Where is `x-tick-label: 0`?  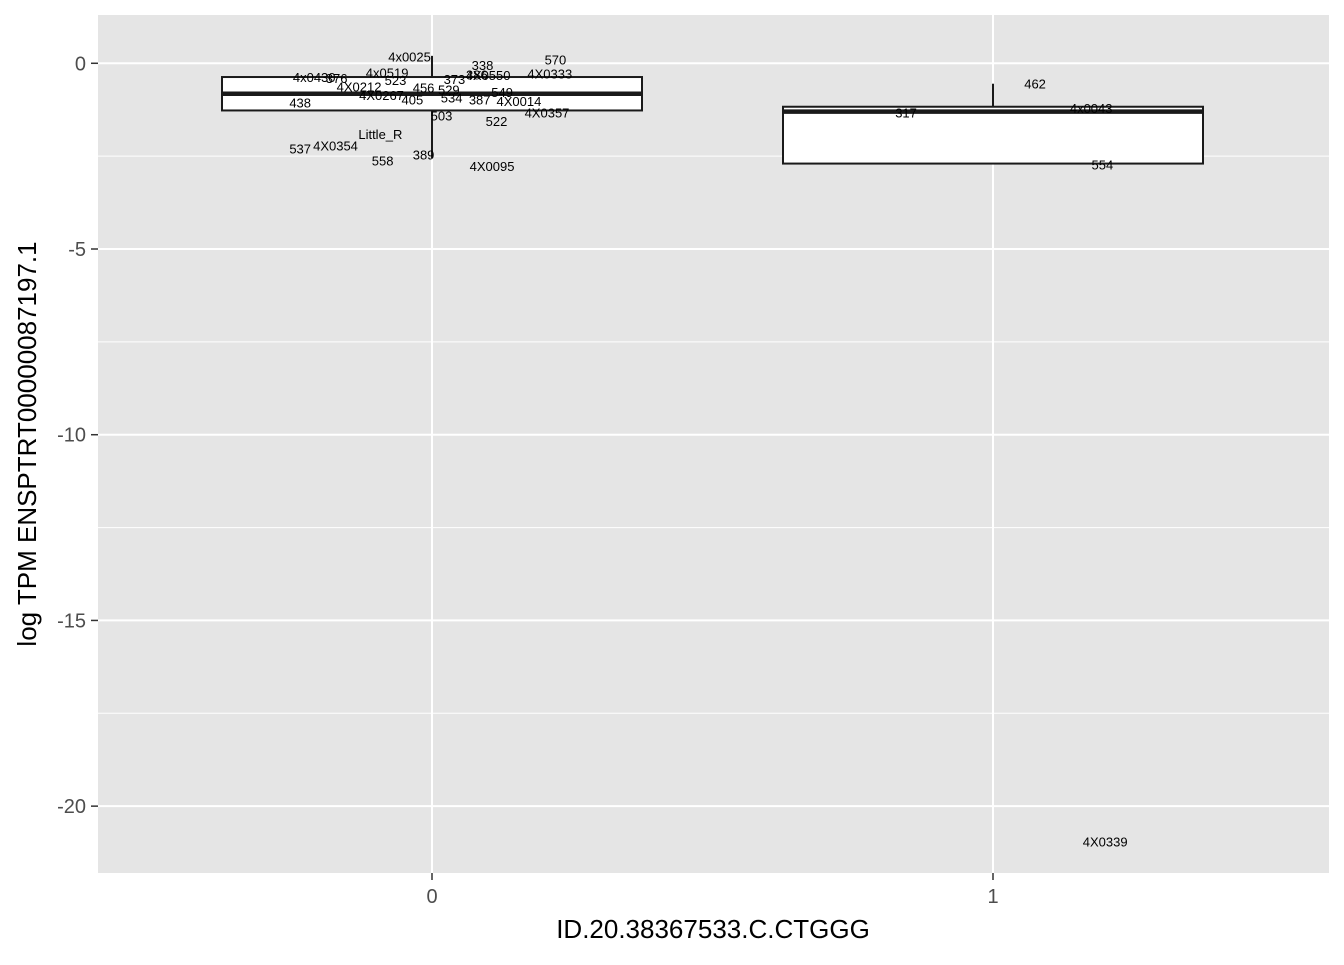 x-tick-label: 0 is located at coordinates (431, 897).